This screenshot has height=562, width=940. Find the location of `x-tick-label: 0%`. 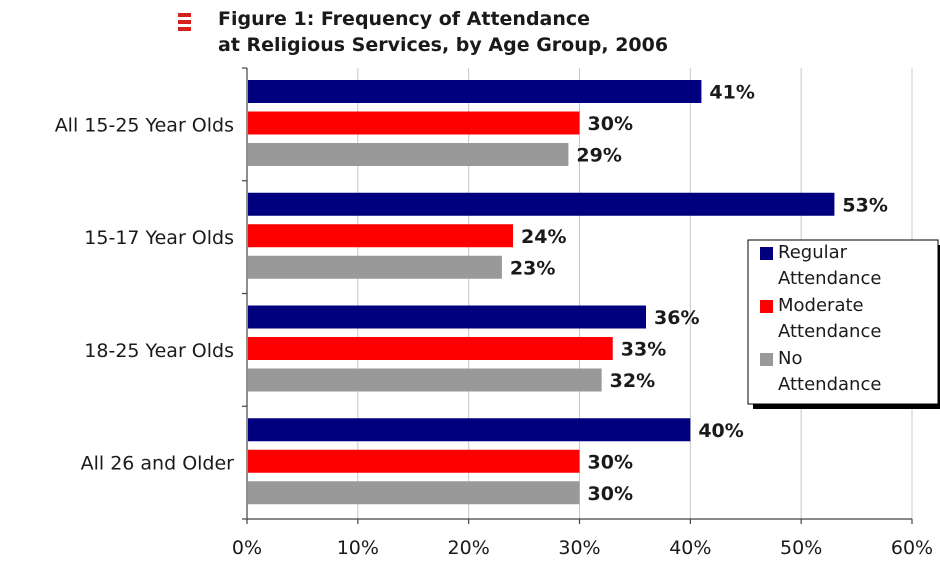

x-tick-label: 0% is located at coordinates (247, 548).